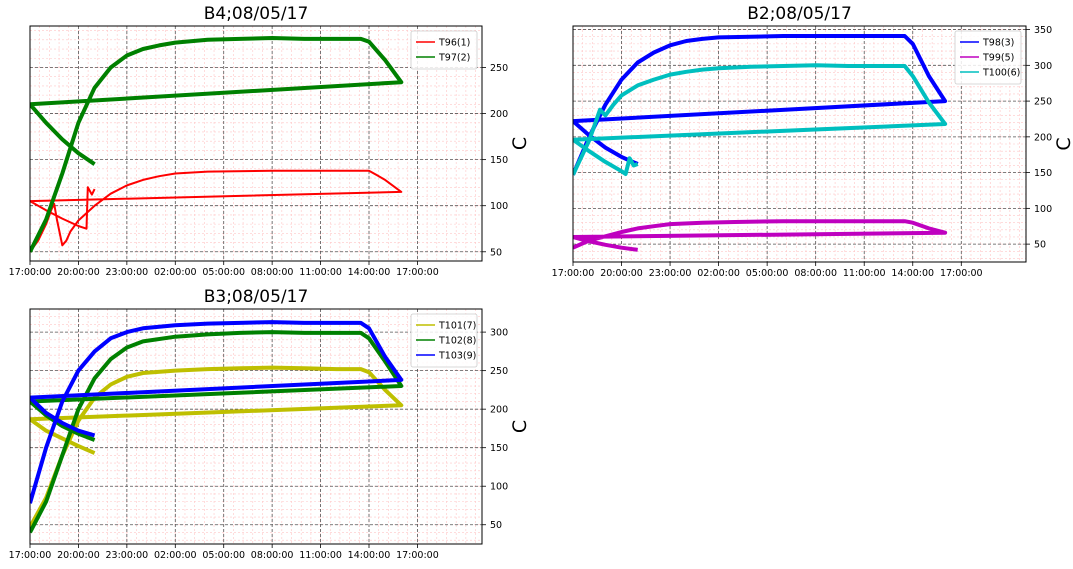 The width and height of the screenshot is (1073, 569). Describe the element at coordinates (998, 43) in the screenshot. I see `legend-label: T98(3)` at that location.